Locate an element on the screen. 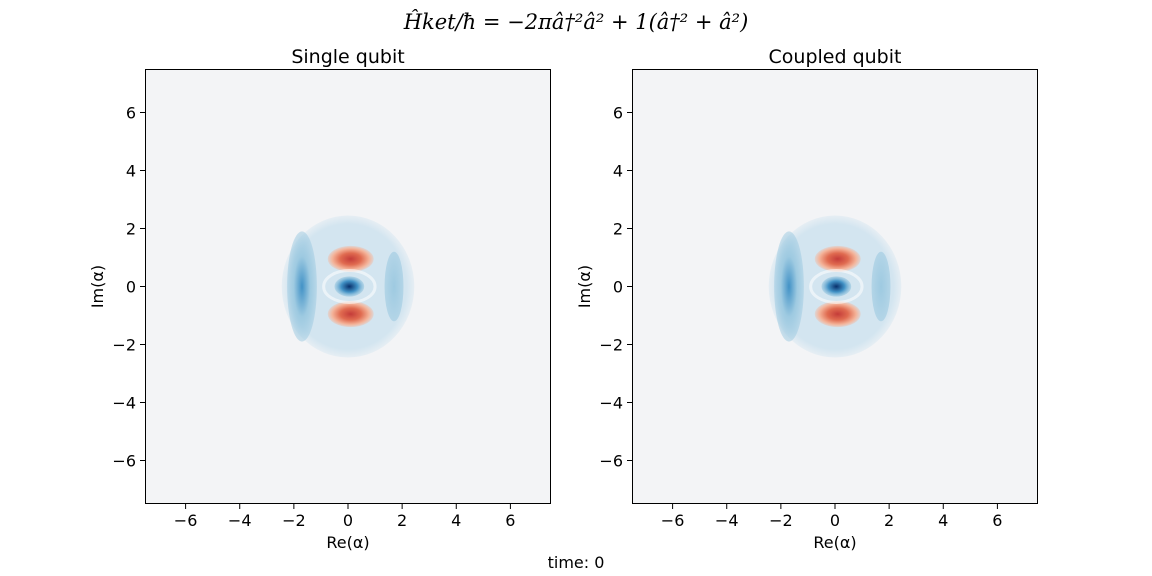 This screenshot has width=1152, height=576. figure-suptitle: Ĥket/ħ = −2πâ†²â² + 1(â†² + â²) is located at coordinates (576, 22).